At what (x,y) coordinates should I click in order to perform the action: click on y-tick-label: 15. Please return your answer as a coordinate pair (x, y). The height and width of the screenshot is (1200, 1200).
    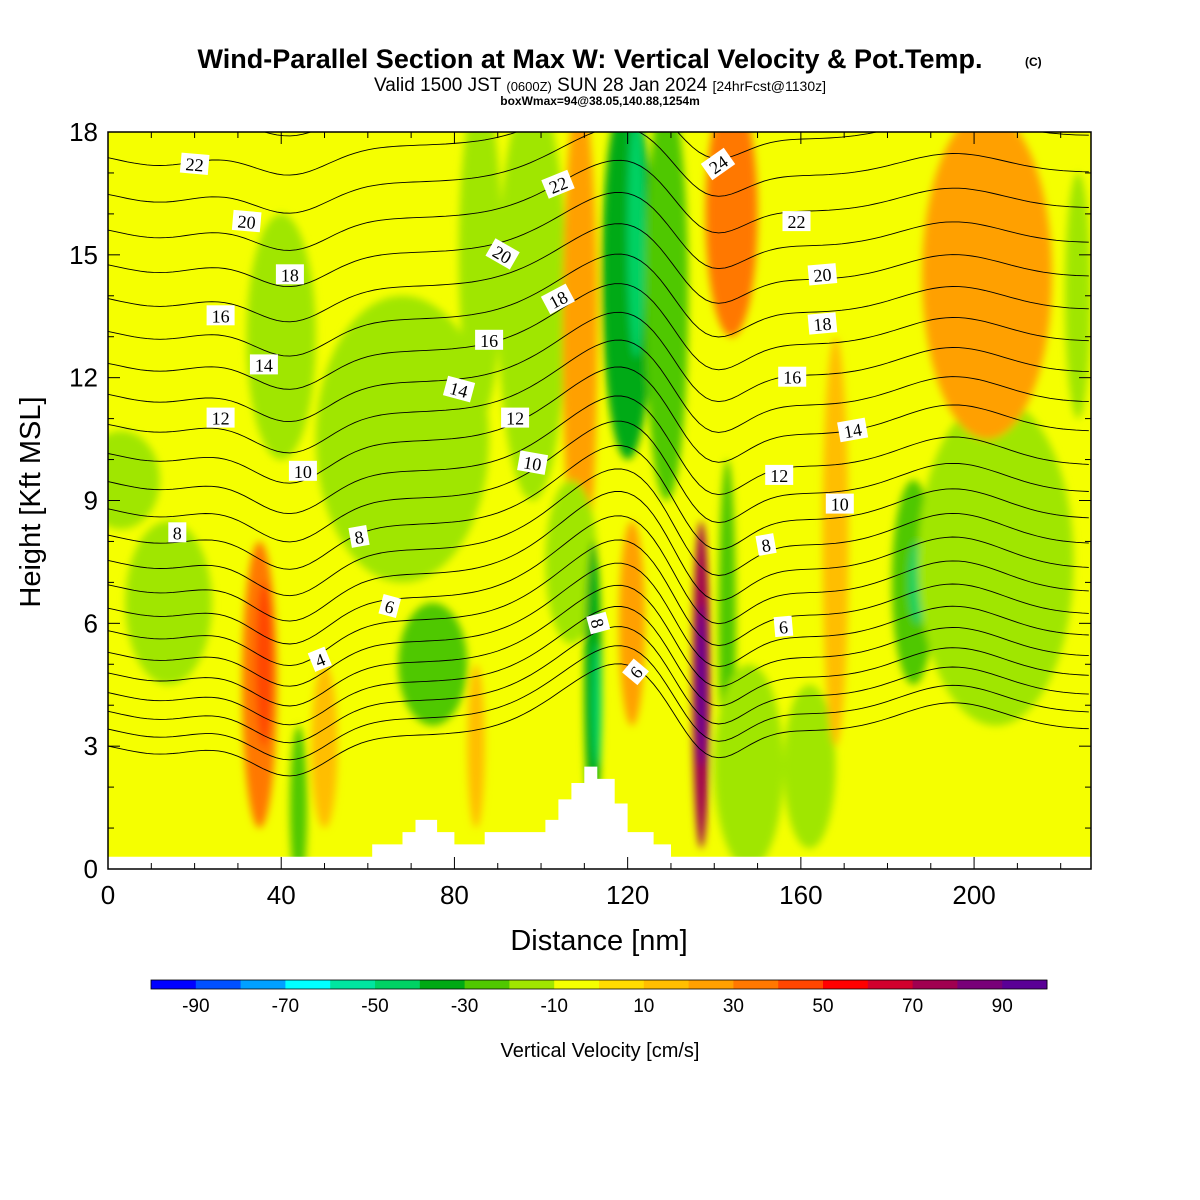
    Looking at the image, I should click on (83, 255).